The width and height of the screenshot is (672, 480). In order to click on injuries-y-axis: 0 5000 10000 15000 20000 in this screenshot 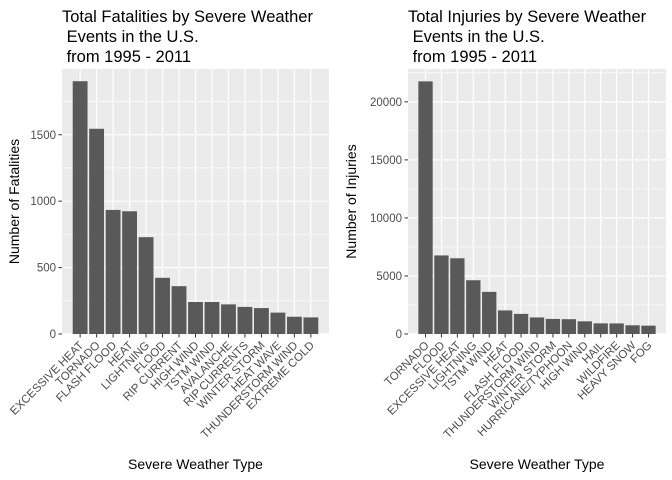, I will do `click(389, 219)`.